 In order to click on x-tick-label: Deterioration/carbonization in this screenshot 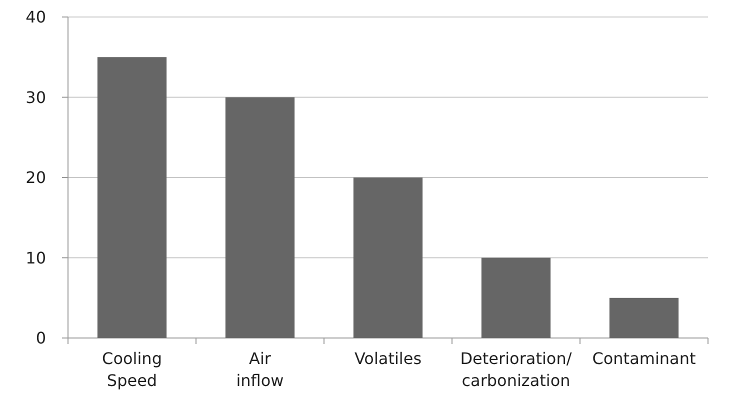, I will do `click(516, 369)`.